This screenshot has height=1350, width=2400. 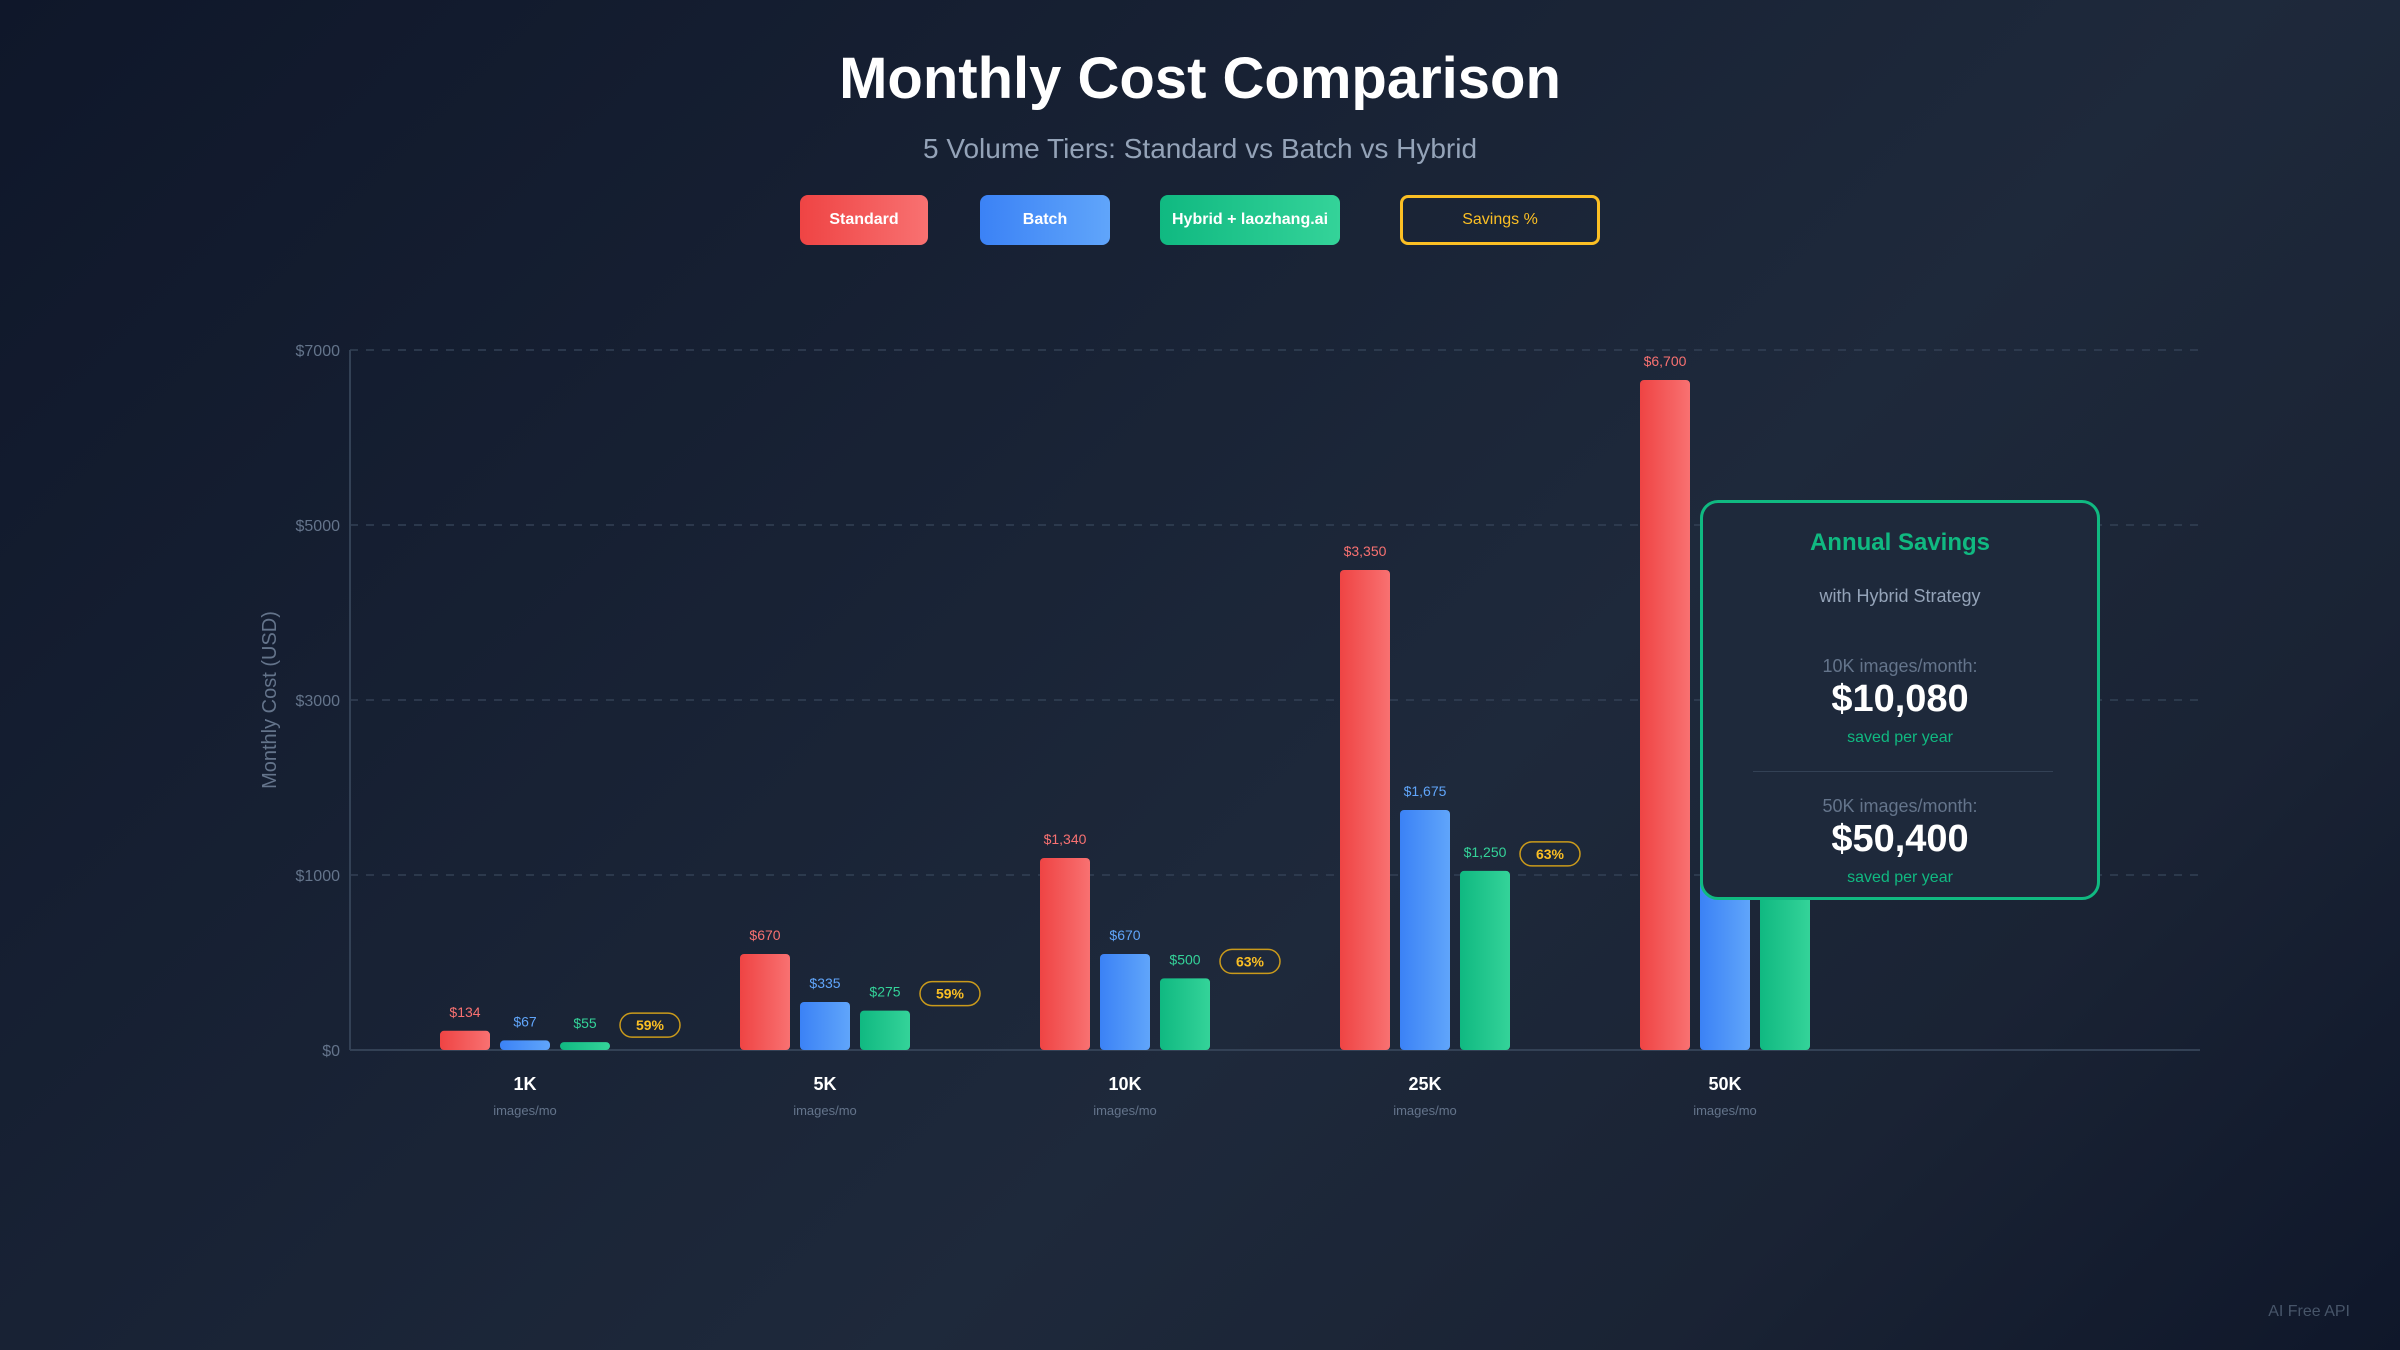 I want to click on y-tick-label: $1000, so click(x=318, y=876).